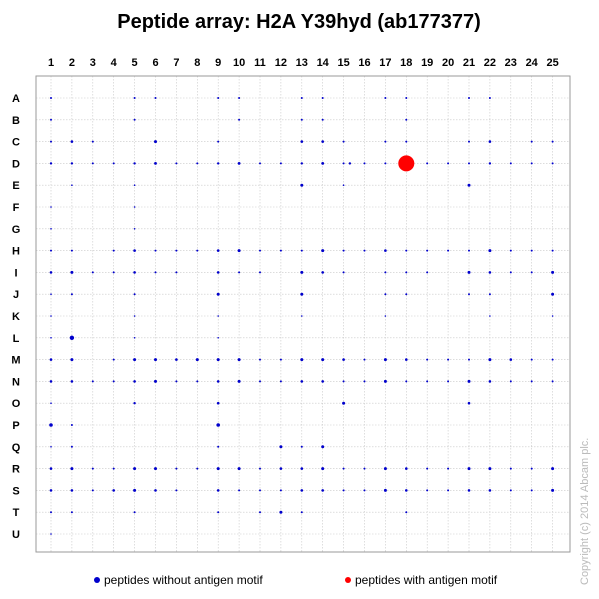 The width and height of the screenshot is (599, 599). I want to click on chart-title: Peptide array: H2A Y39hyd (ab177377), so click(299, 22).